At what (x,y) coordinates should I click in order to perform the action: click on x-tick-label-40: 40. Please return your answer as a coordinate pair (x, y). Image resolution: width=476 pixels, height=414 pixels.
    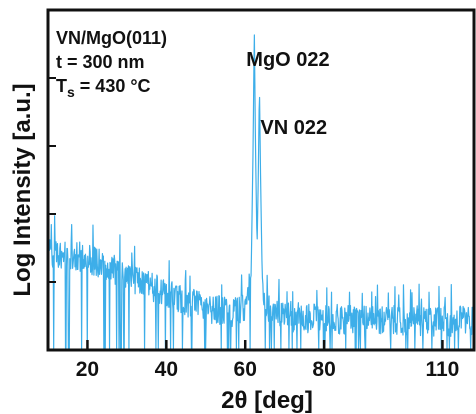
    Looking at the image, I should click on (166, 369).